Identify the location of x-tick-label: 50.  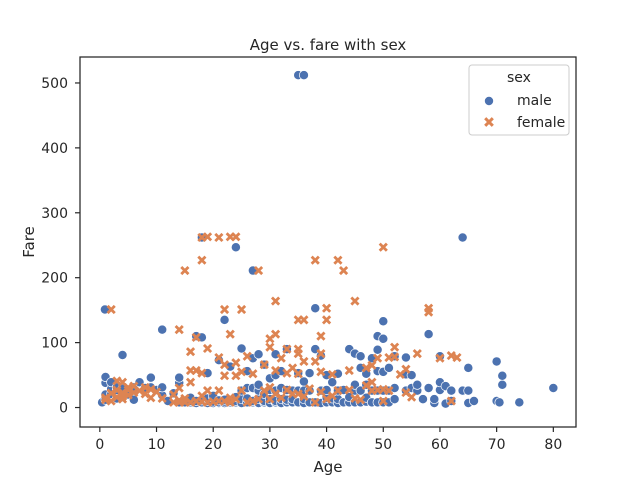
(383, 445).